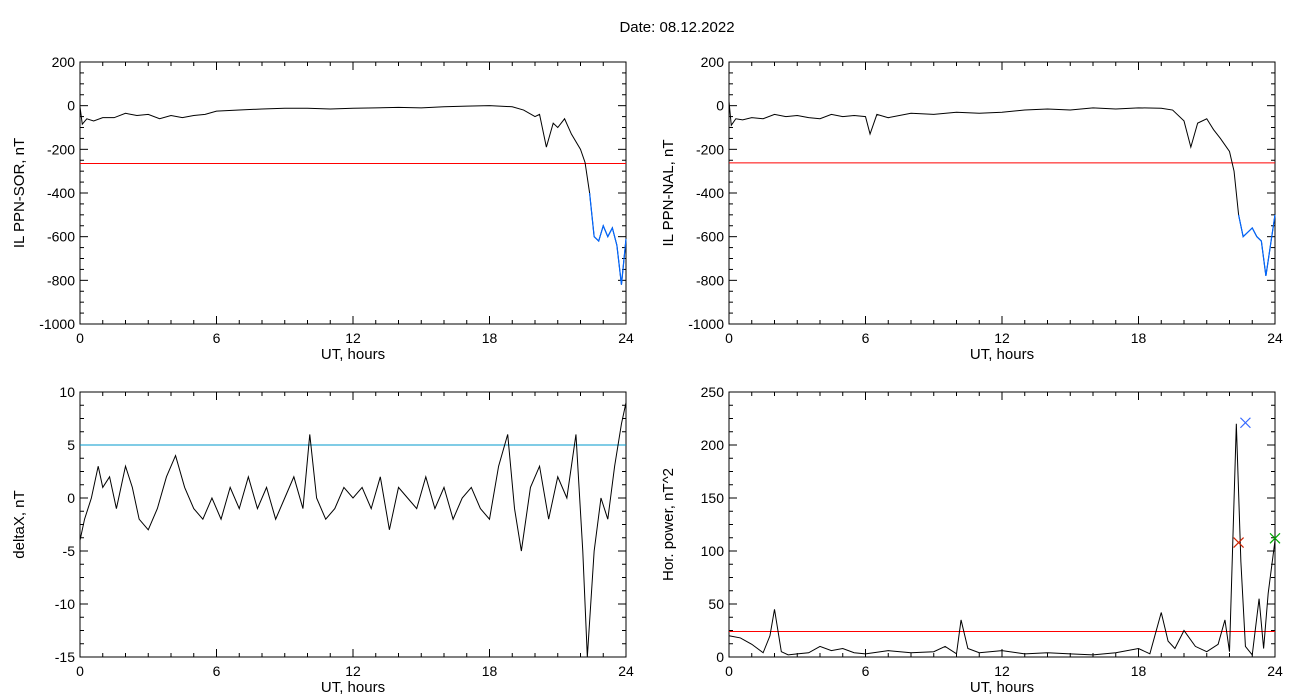  What do you see at coordinates (713, 392) in the screenshot?
I see `y-tick-label: 250` at bounding box center [713, 392].